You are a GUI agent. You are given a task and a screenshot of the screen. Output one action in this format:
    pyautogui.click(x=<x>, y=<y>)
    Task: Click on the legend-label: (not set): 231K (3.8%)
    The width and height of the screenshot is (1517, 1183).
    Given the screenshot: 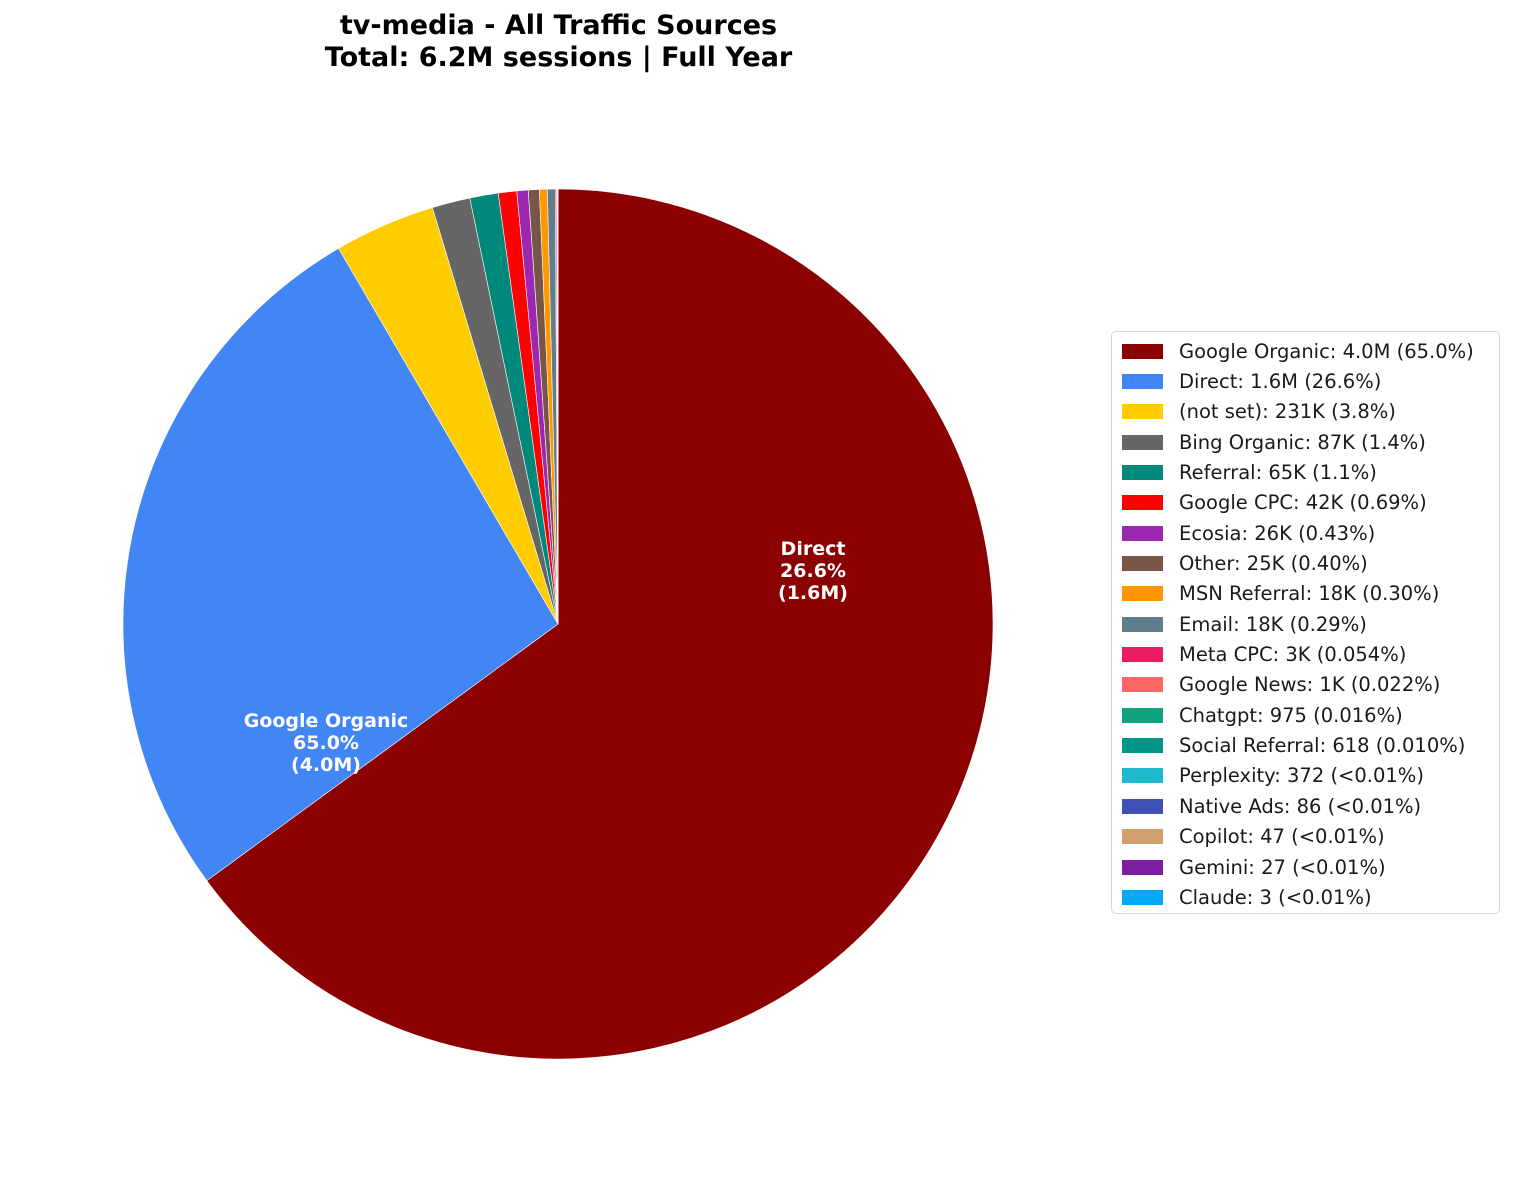 What is the action you would take?
    pyautogui.click(x=1287, y=412)
    